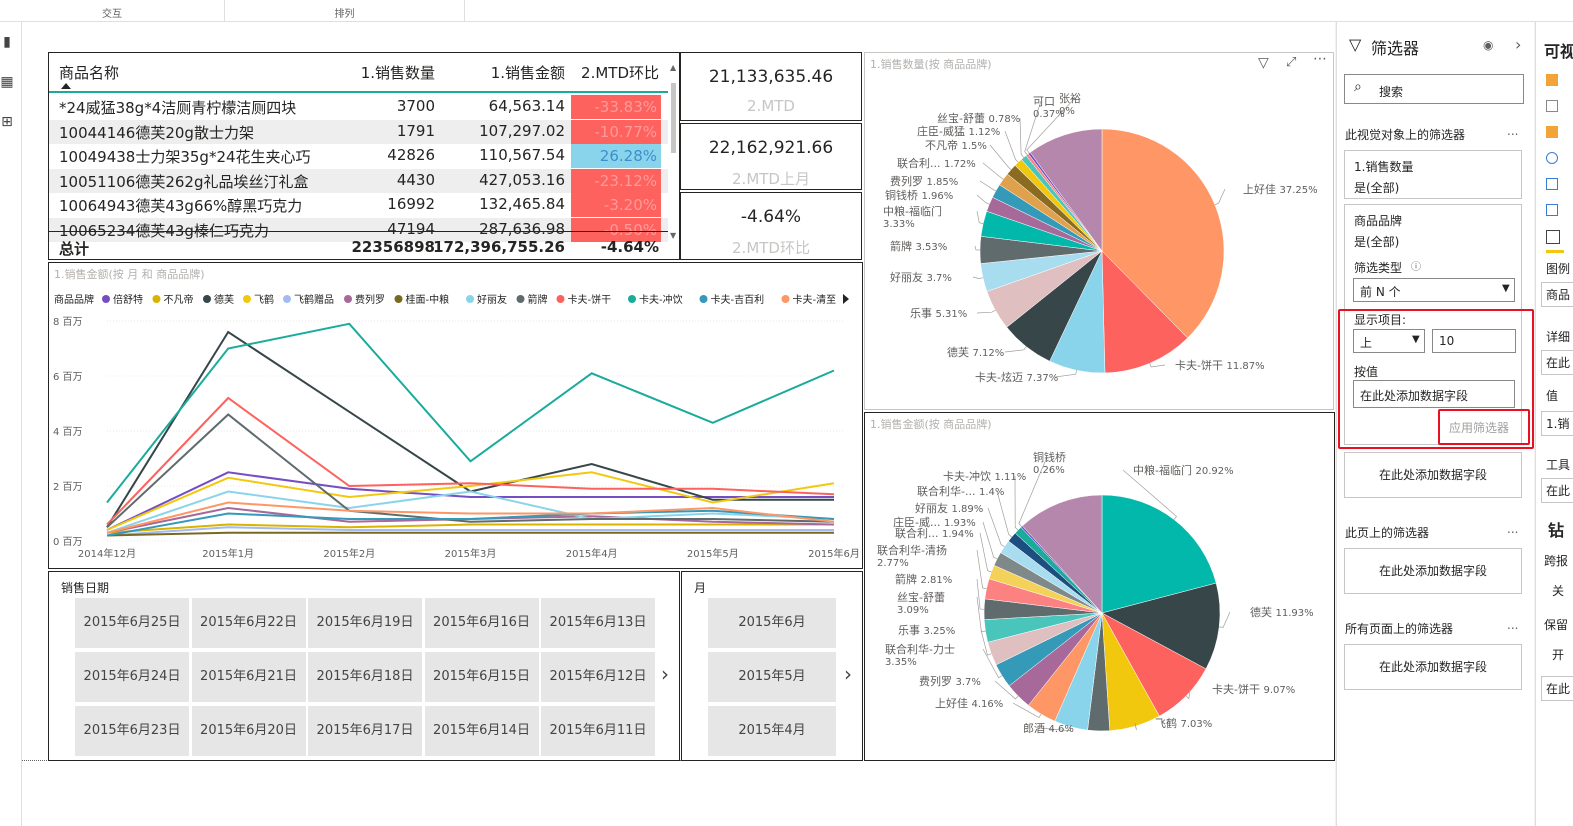 This screenshot has height=826, width=1573. Describe the element at coordinates (1433, 174) in the screenshot. I see `filter-card-qty: 1.销售数量 是(全部)` at that location.